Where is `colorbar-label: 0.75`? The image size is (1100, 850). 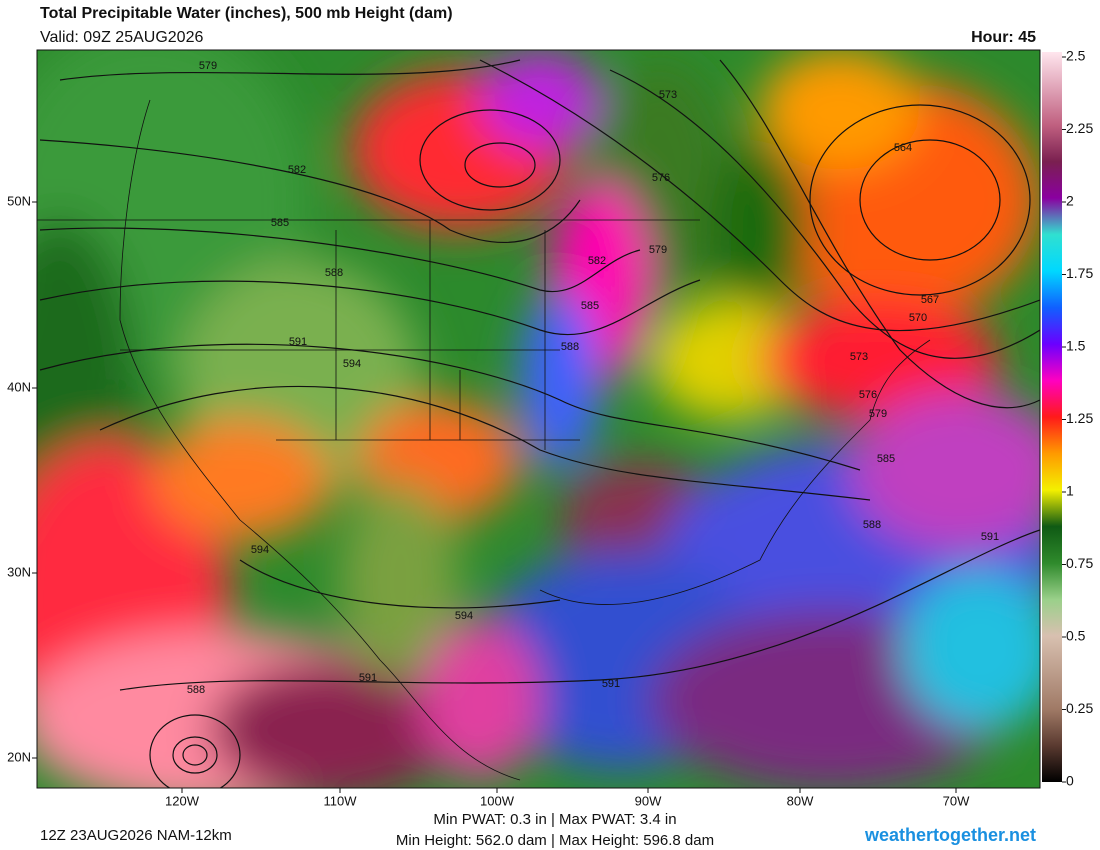
colorbar-label: 0.75 is located at coordinates (1079, 563).